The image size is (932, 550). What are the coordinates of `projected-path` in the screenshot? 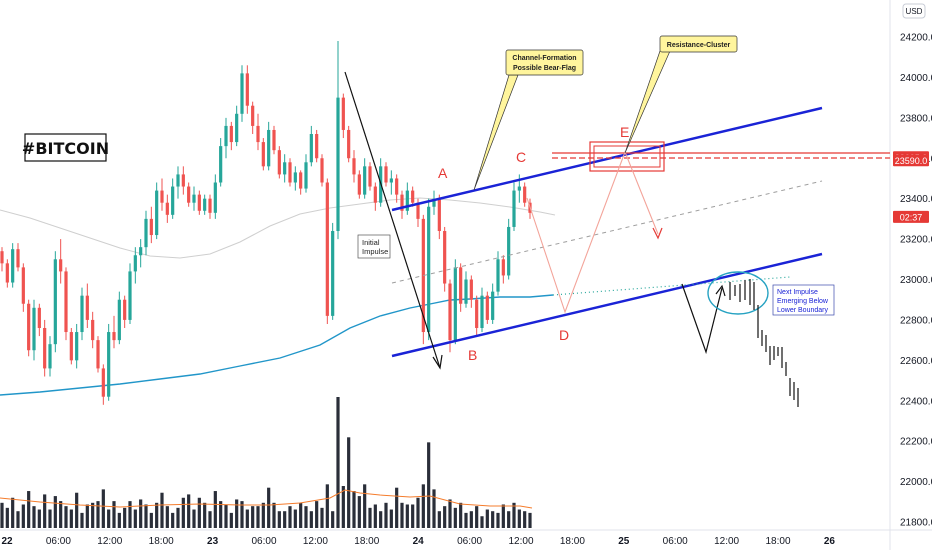 It's located at (592, 232).